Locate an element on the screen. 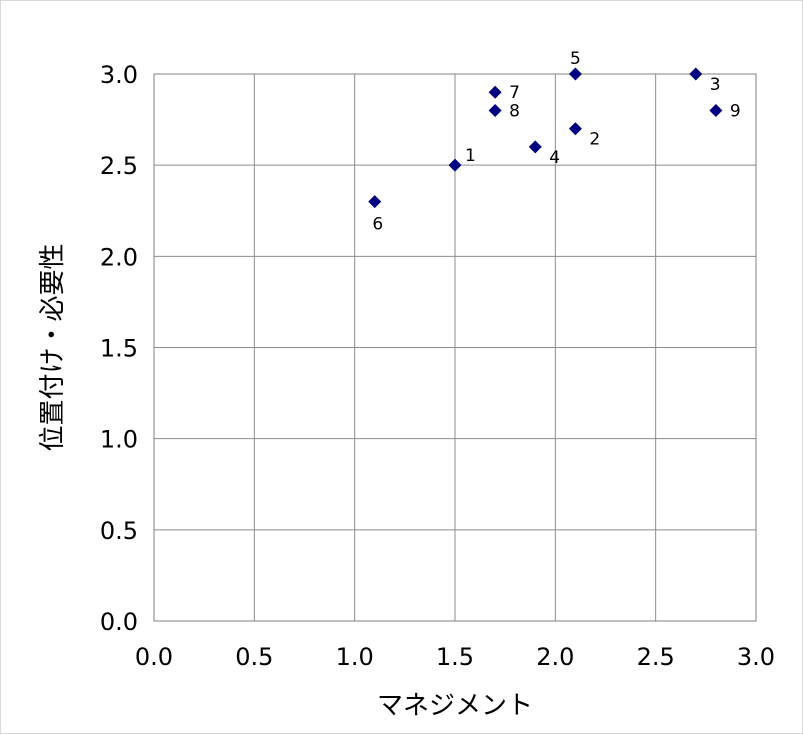 This screenshot has height=735, width=803. point-label-4: 4 is located at coordinates (554, 158).